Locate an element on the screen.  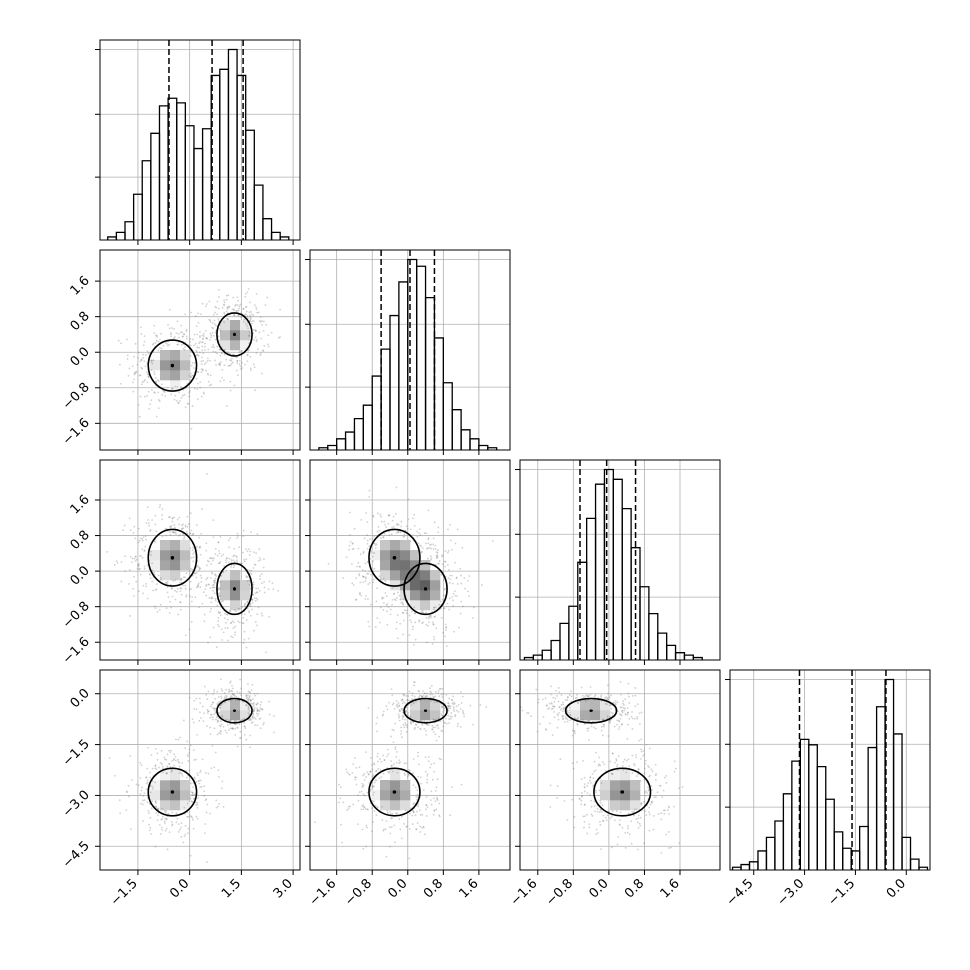
y-tick-label: 1.6 is located at coordinates (80, 285).